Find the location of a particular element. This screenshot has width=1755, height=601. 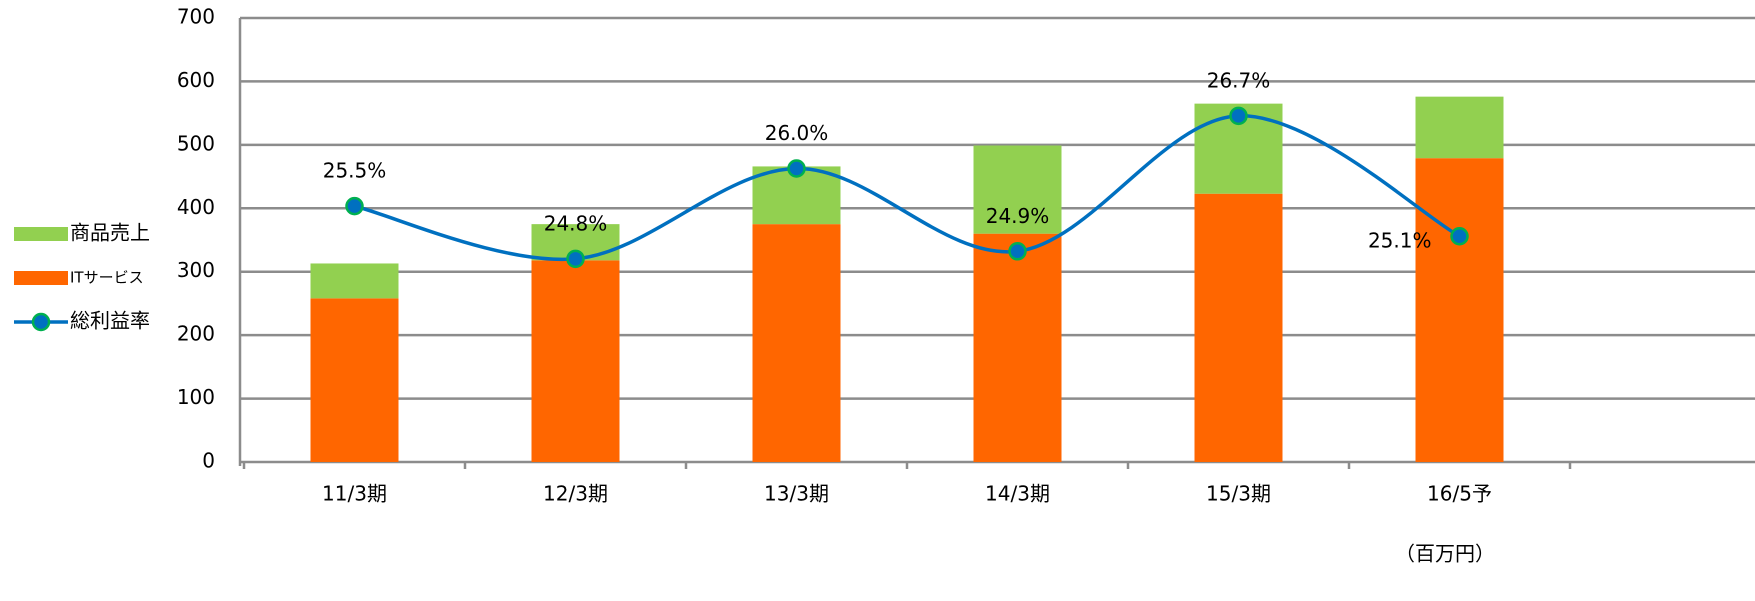

legend-marker is located at coordinates (41, 322).